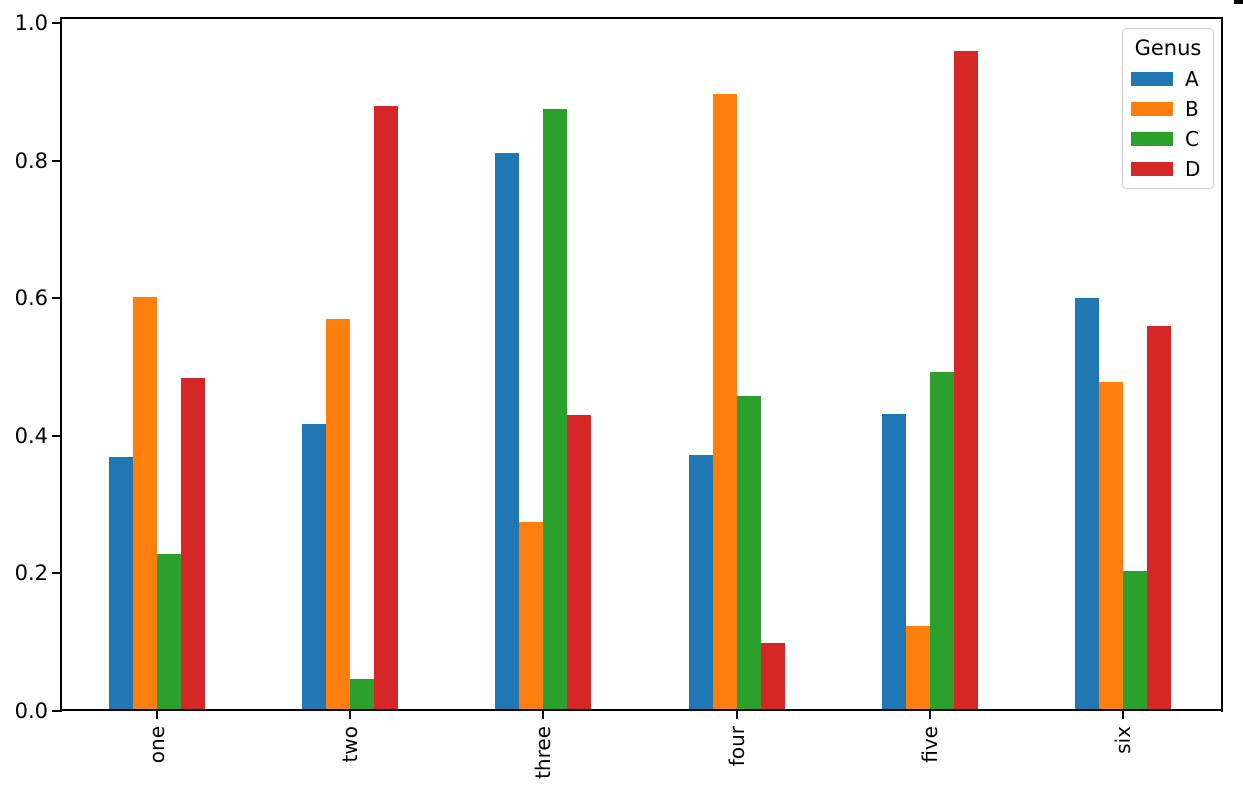 This screenshot has height=796, width=1243. I want to click on bar-a-one, so click(121, 584).